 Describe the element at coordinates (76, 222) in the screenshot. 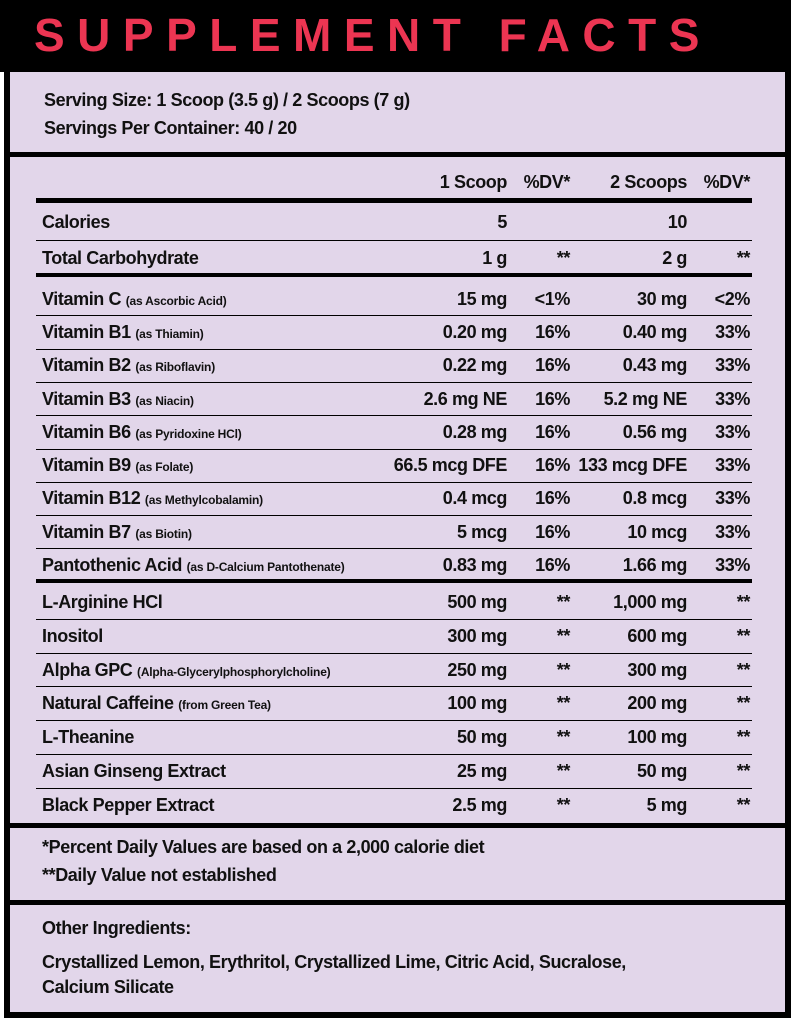

I see `nutrient: Calories` at that location.